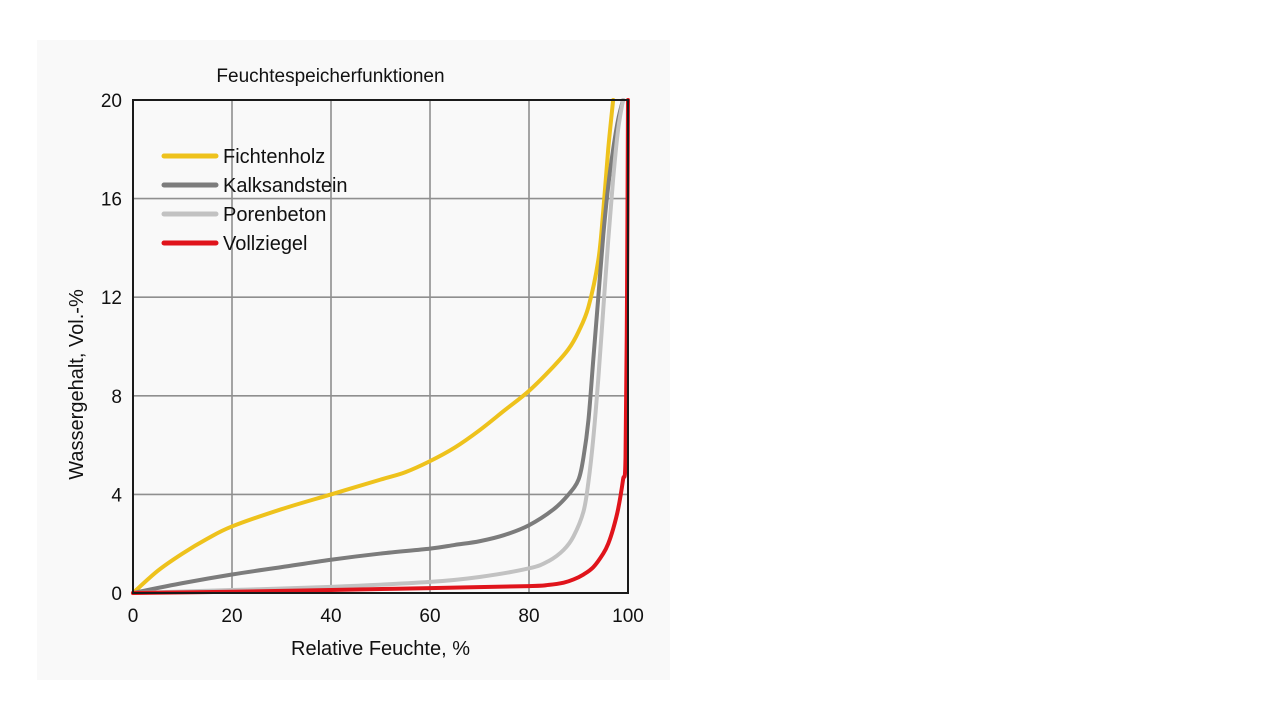 Image resolution: width=1280 pixels, height=720 pixels. Describe the element at coordinates (628, 616) in the screenshot. I see `x-tick-label: 100` at that location.